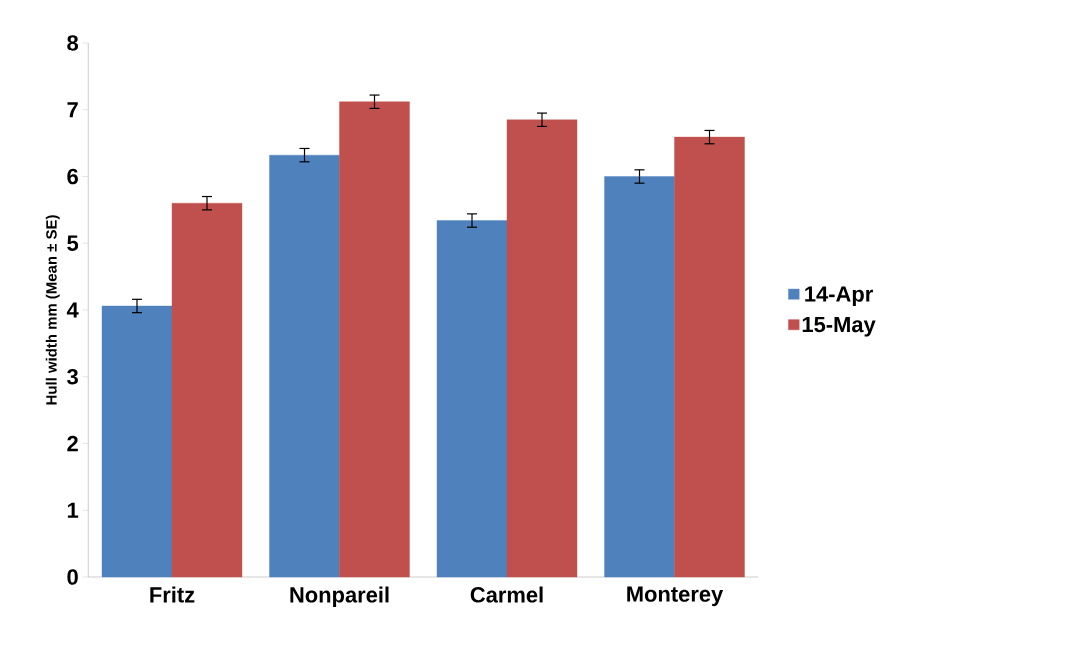 This screenshot has height=647, width=1065. What do you see at coordinates (73, 510) in the screenshot?
I see `y-tick-label: 1` at bounding box center [73, 510].